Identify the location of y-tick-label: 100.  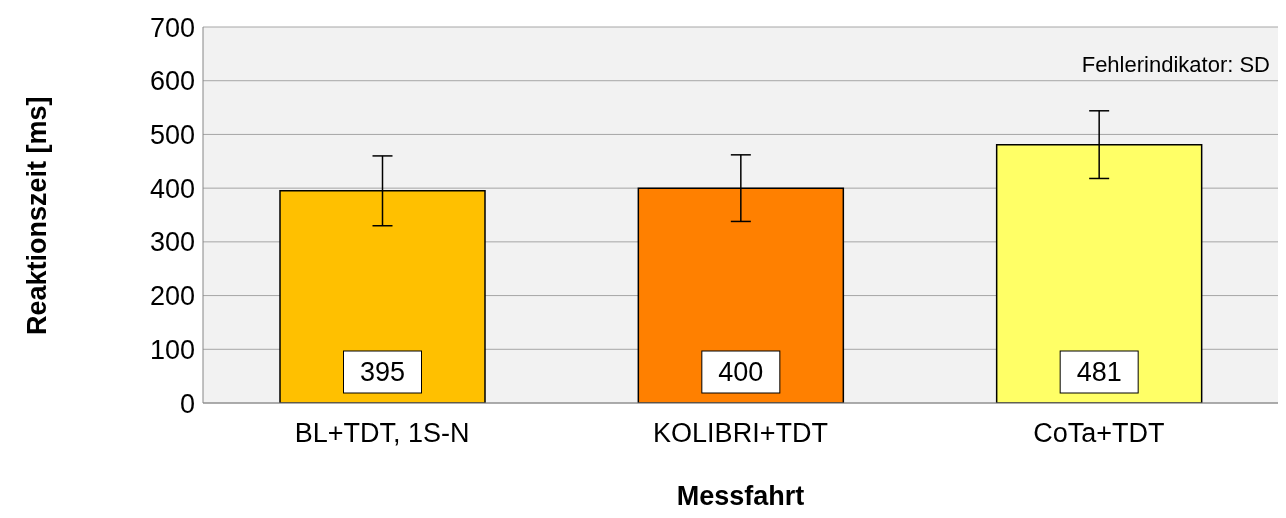
(172, 349).